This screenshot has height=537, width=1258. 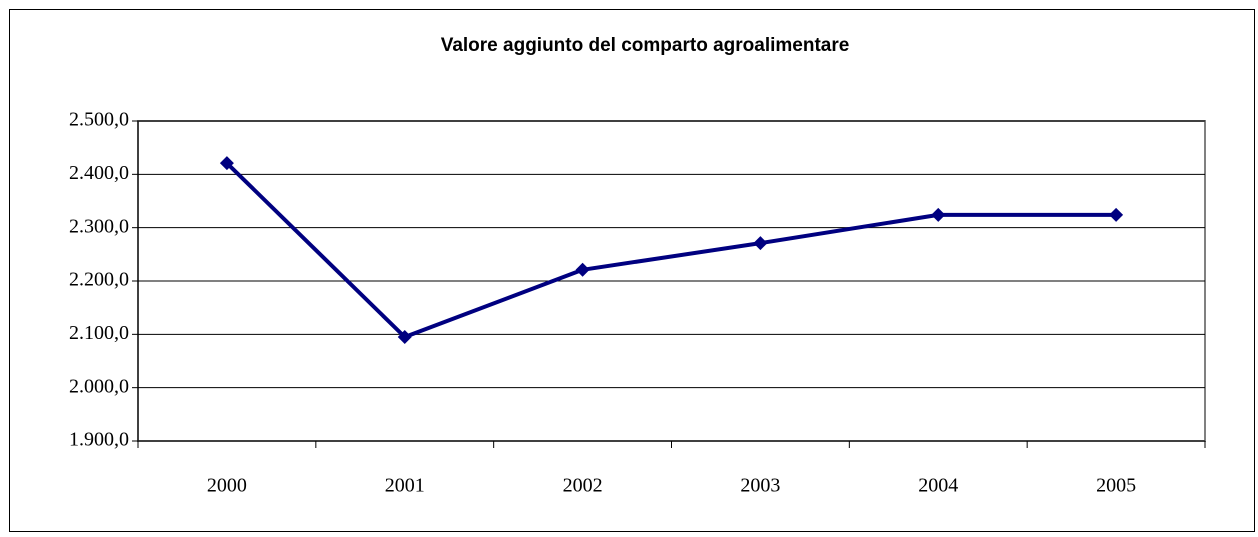 What do you see at coordinates (227, 486) in the screenshot?
I see `x-tick-label: 2000` at bounding box center [227, 486].